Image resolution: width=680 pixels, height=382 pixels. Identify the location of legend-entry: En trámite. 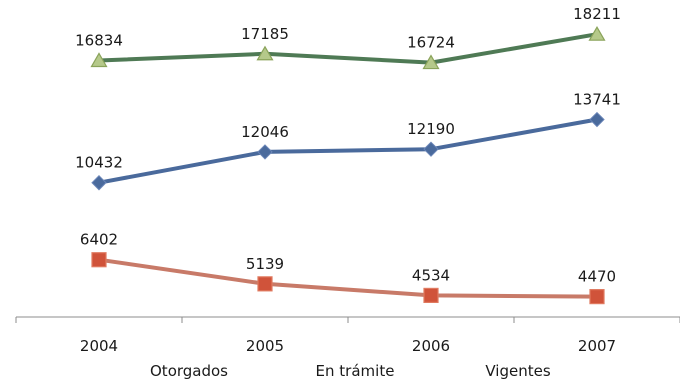
(355, 371).